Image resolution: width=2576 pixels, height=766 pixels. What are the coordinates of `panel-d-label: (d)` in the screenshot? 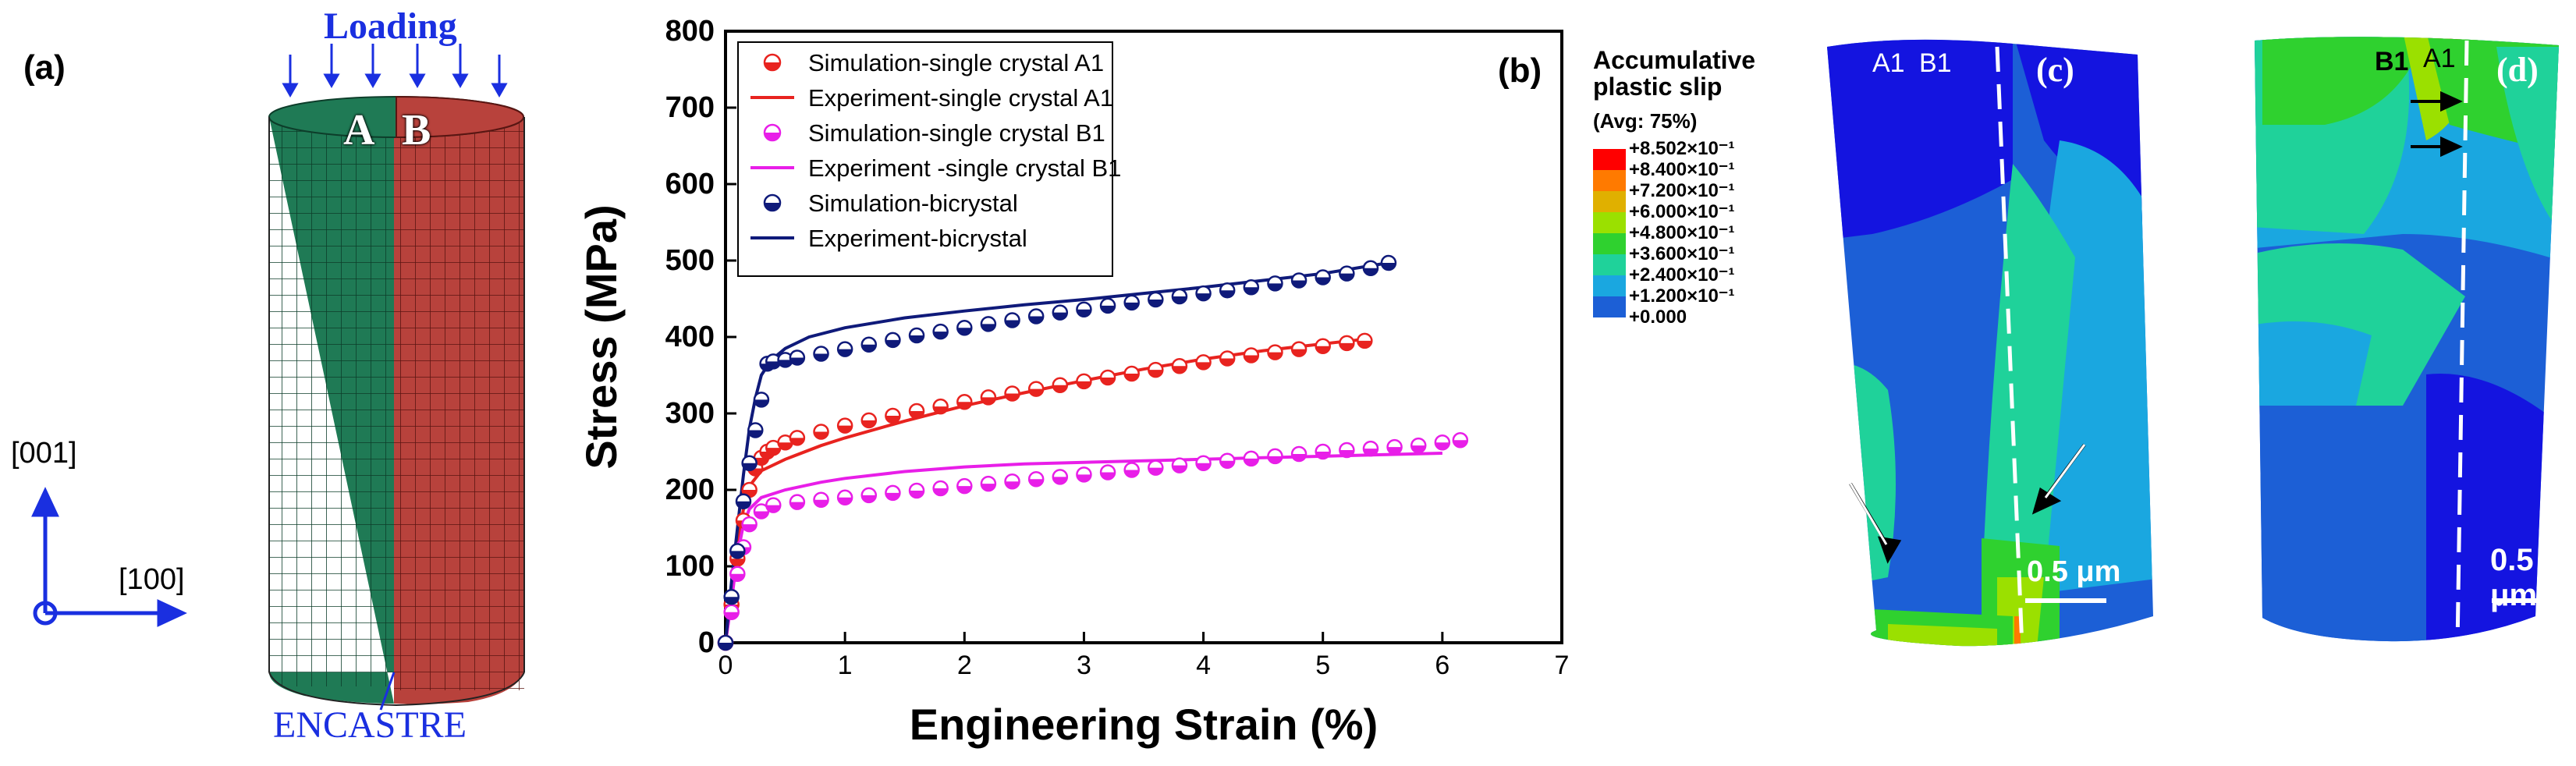 It's located at (2517, 70).